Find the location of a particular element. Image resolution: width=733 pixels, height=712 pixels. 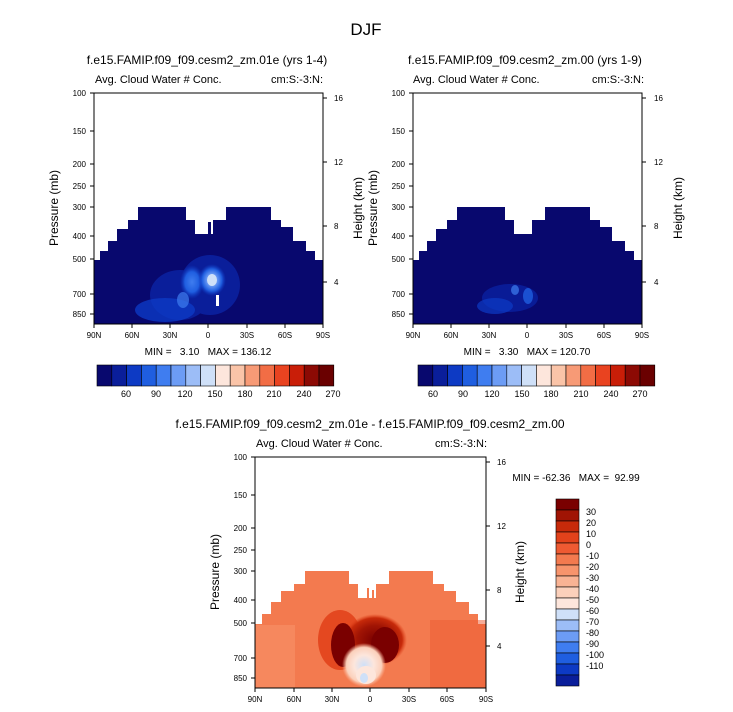

colorbar-label: -100 is located at coordinates (595, 655).